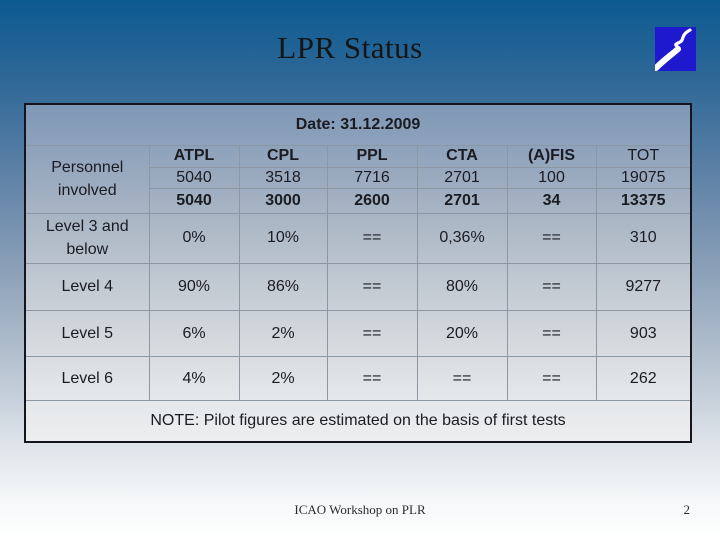 The width and height of the screenshot is (720, 540). What do you see at coordinates (643, 286) in the screenshot?
I see `table-cell: 9277` at bounding box center [643, 286].